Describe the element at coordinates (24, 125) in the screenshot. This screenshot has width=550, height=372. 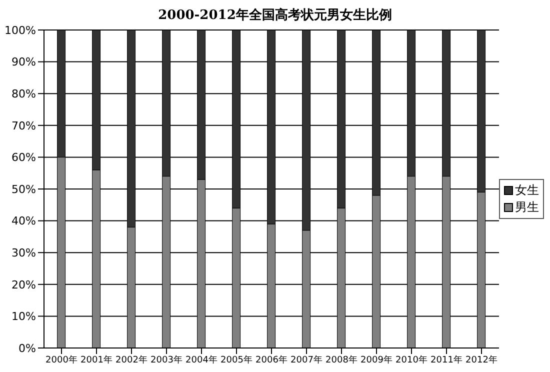
I see `y-tick-label: 70%` at that location.